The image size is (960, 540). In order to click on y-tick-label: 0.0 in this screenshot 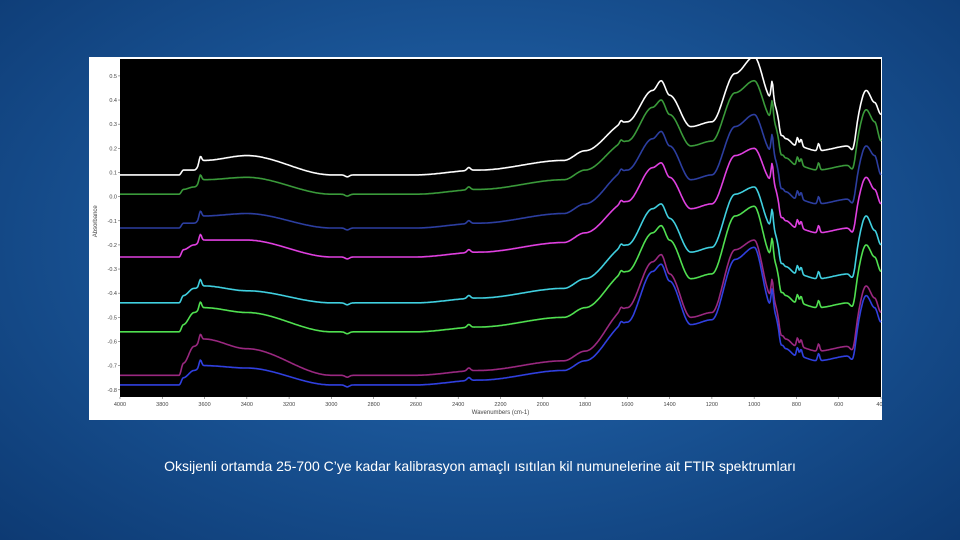, I will do `click(113, 198)`.